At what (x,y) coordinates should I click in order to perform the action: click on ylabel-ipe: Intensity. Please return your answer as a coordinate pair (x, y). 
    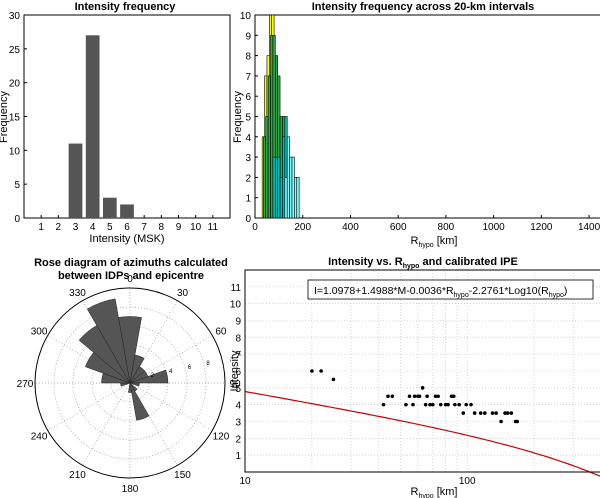
    Looking at the image, I should click on (235, 370).